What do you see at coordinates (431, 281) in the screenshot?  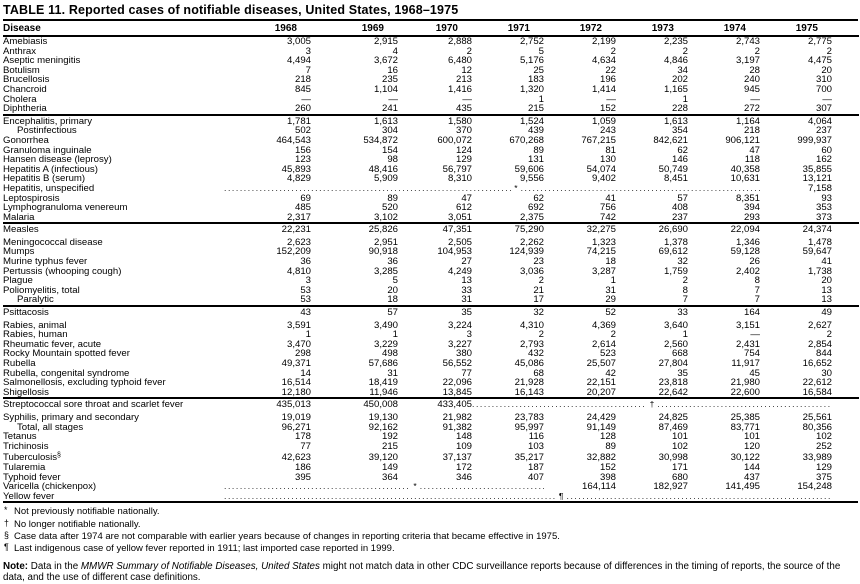 I see `table-row: Plague 3 5 13 2 1 2 8 20` at bounding box center [431, 281].